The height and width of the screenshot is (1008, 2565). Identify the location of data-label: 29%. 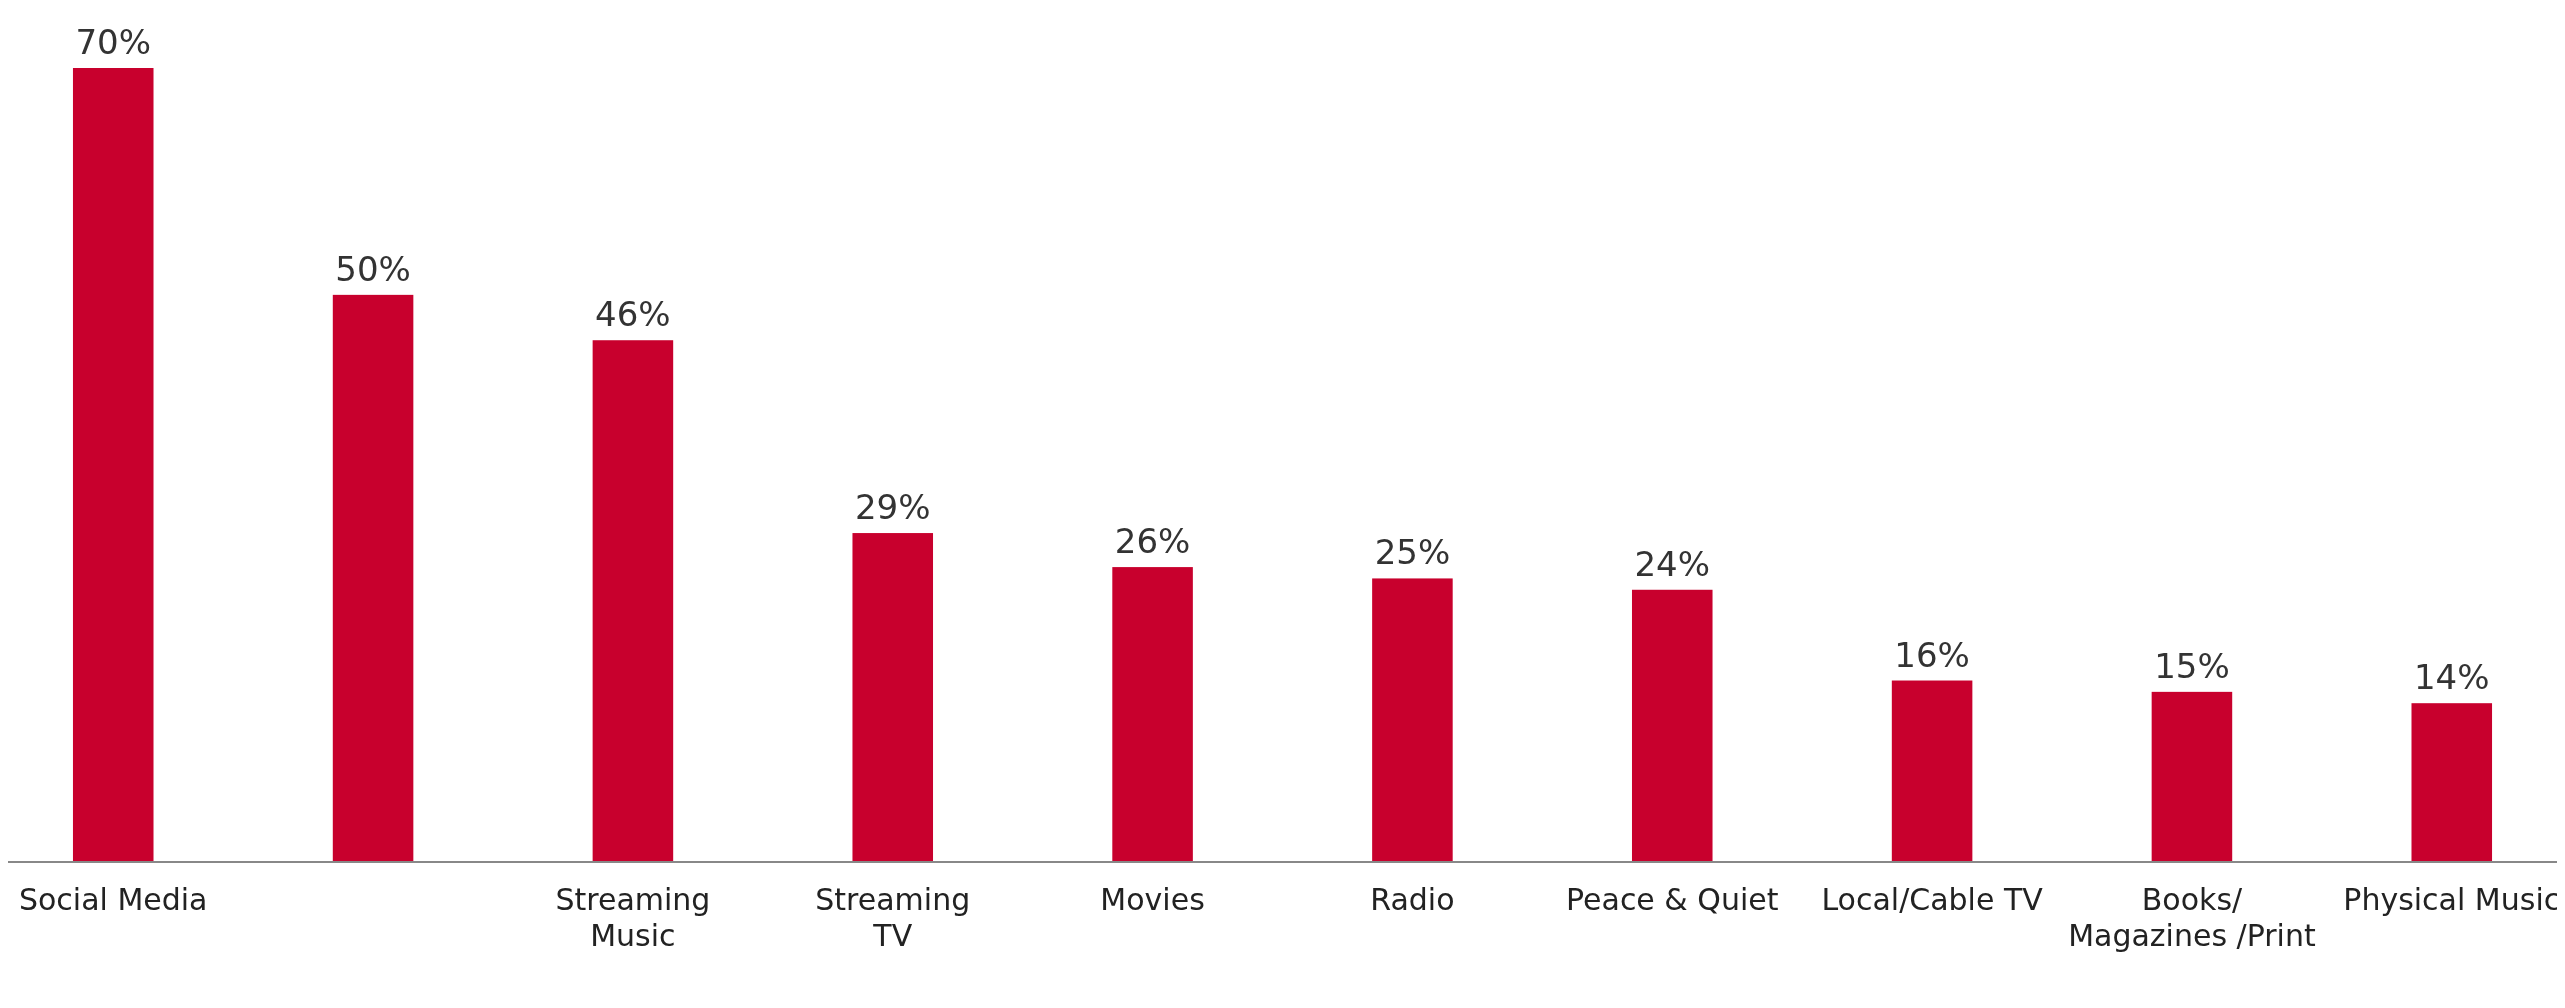
(892, 507).